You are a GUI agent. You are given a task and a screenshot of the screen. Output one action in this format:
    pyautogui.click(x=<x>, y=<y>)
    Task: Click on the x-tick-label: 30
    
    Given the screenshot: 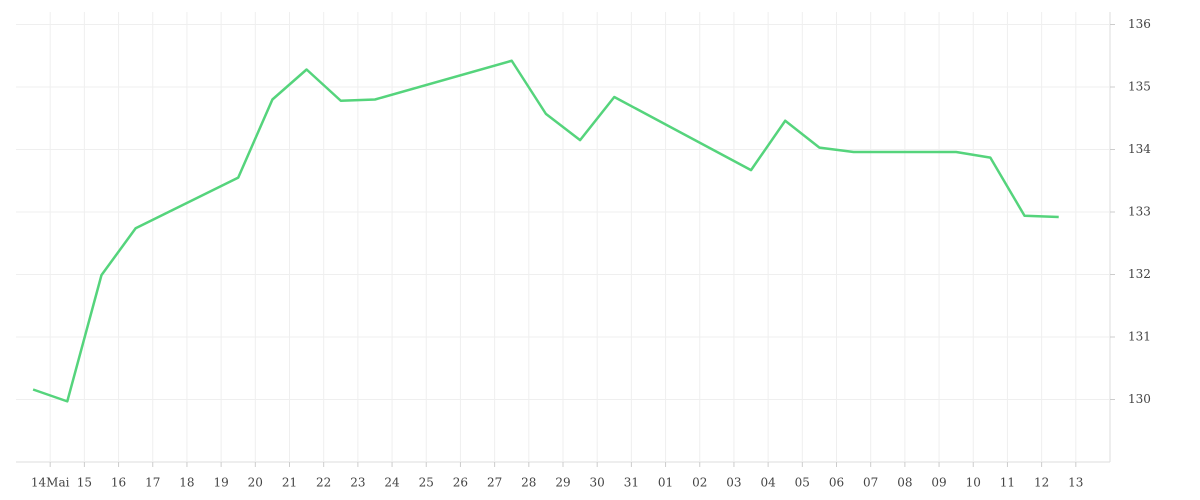 What is the action you would take?
    pyautogui.click(x=597, y=483)
    